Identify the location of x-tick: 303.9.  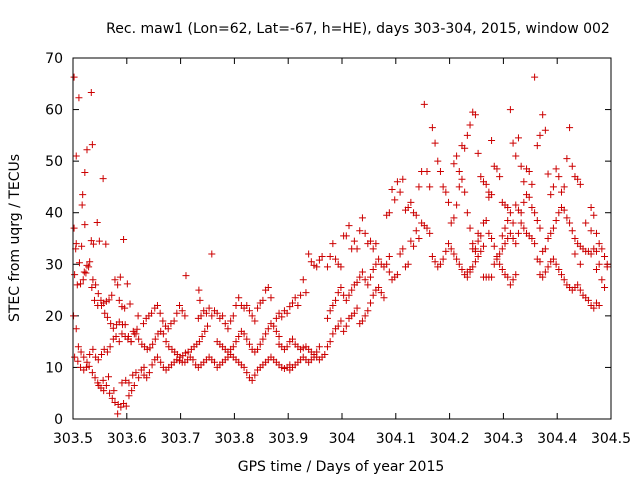
(288, 252).